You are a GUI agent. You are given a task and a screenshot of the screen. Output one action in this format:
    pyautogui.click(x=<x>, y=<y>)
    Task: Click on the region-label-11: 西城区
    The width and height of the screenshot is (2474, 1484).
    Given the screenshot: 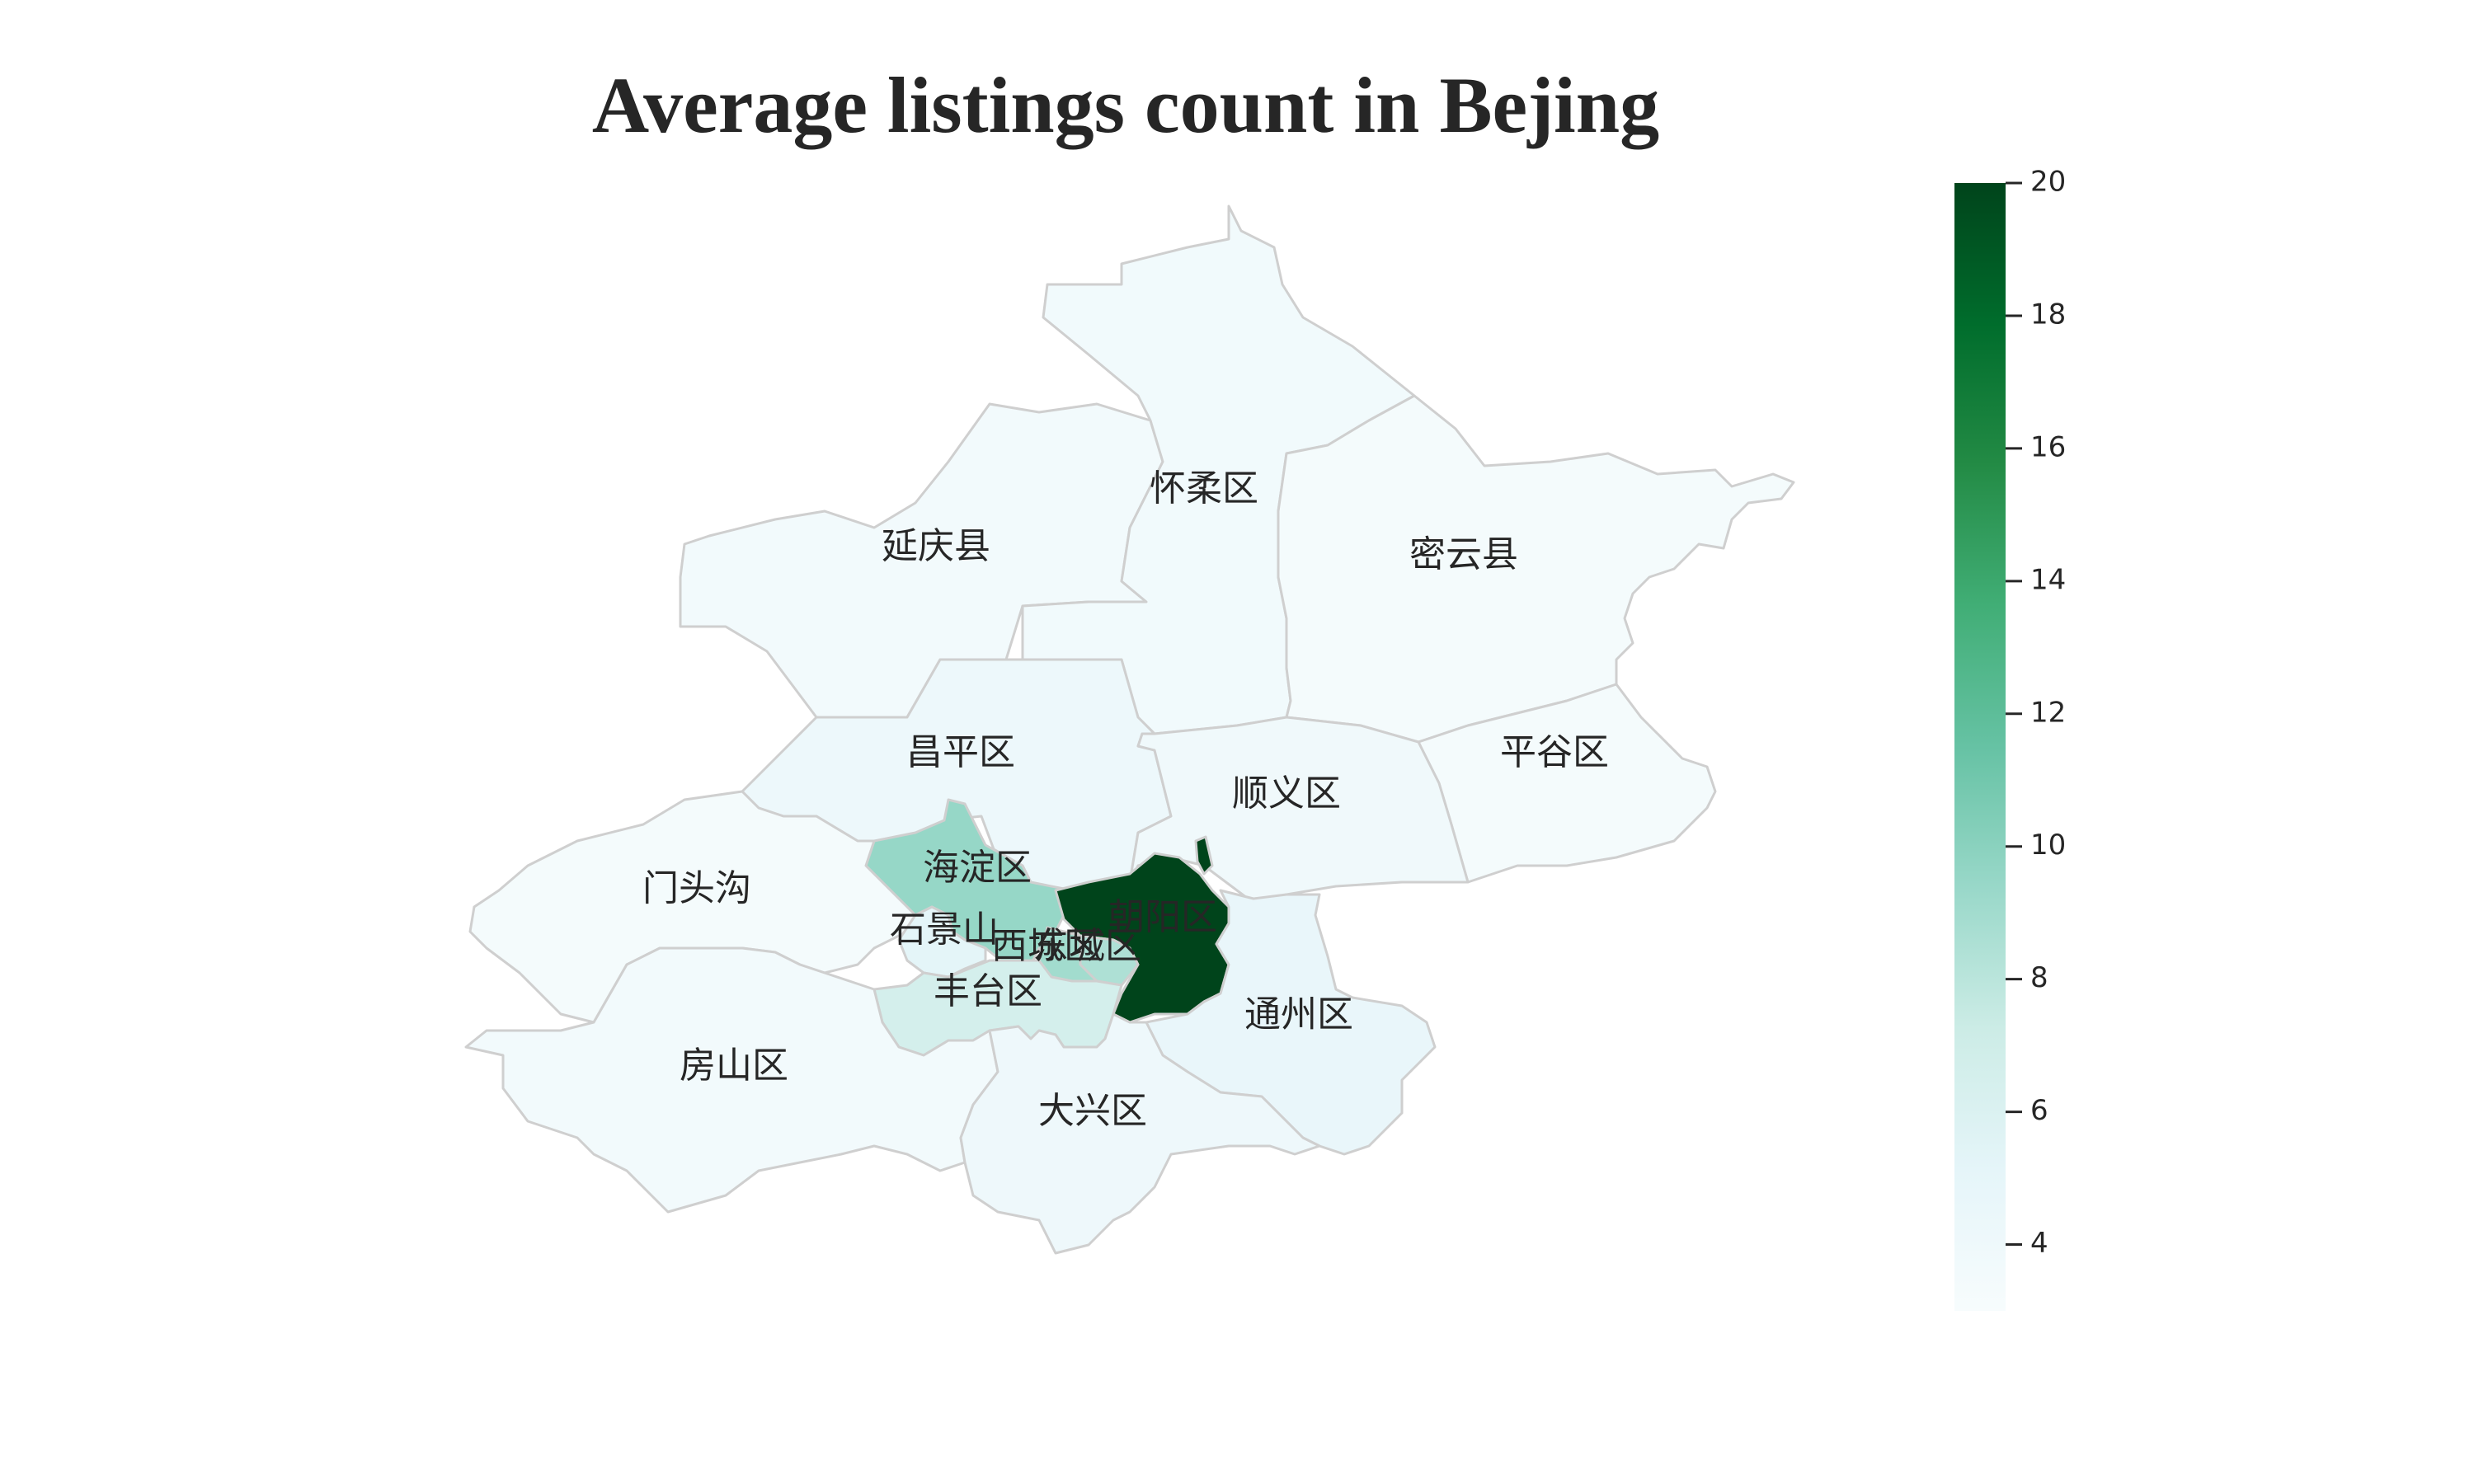 What is the action you would take?
    pyautogui.click(x=1045, y=946)
    